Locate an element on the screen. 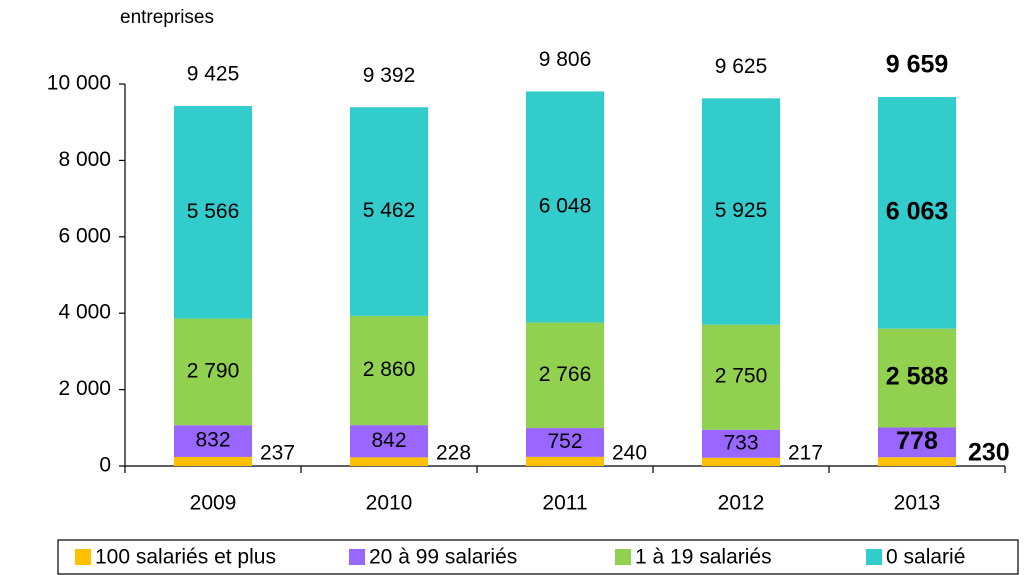  data-label: 778 is located at coordinates (917, 441).